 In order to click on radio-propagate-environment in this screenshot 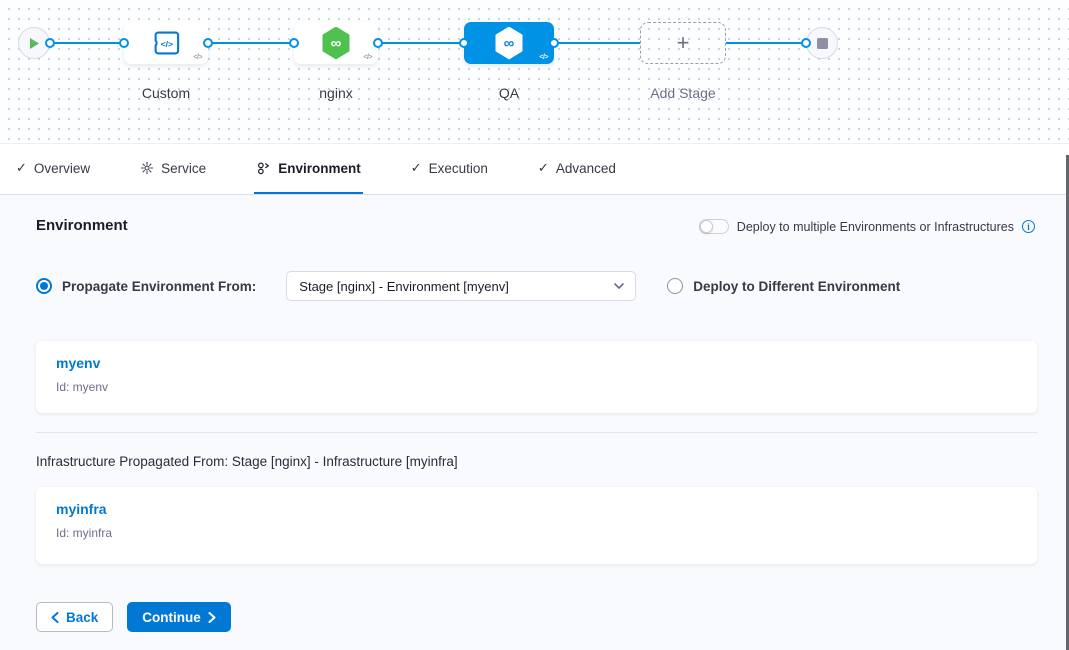, I will do `click(44, 286)`.